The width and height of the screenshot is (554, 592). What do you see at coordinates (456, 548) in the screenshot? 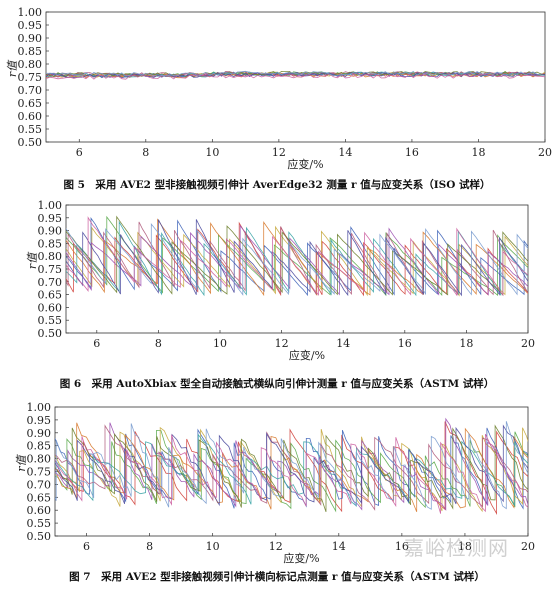
I see `watermark: 嘉峪检测网` at bounding box center [456, 548].